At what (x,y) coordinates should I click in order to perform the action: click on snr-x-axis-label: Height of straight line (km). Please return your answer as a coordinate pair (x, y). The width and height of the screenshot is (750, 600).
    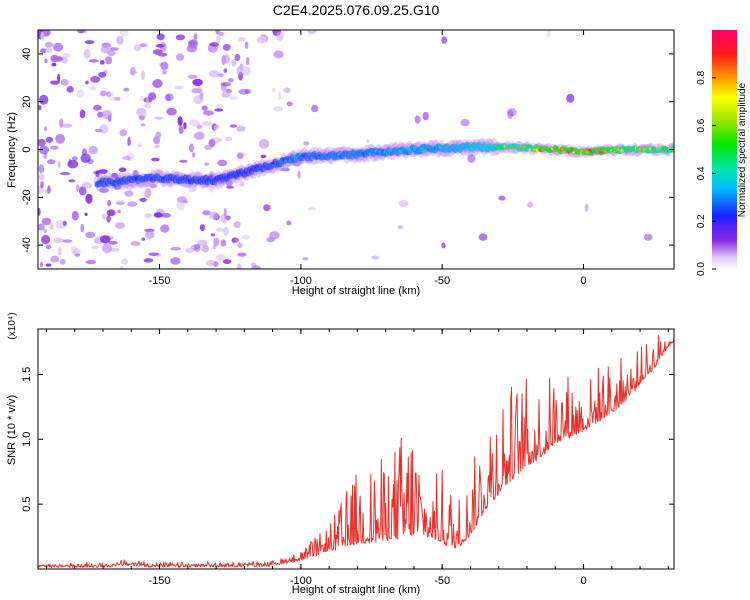
    Looking at the image, I should click on (356, 590).